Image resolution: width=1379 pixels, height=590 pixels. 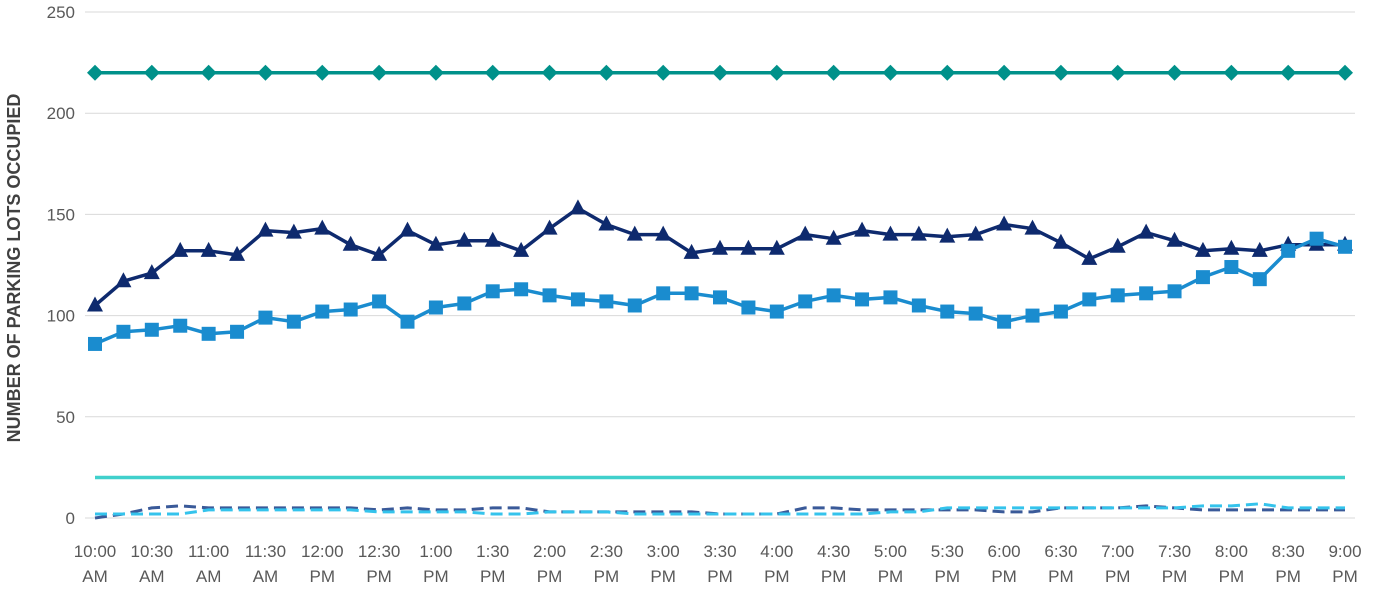 What do you see at coordinates (70, 518) in the screenshot?
I see `y-tick-label: 0` at bounding box center [70, 518].